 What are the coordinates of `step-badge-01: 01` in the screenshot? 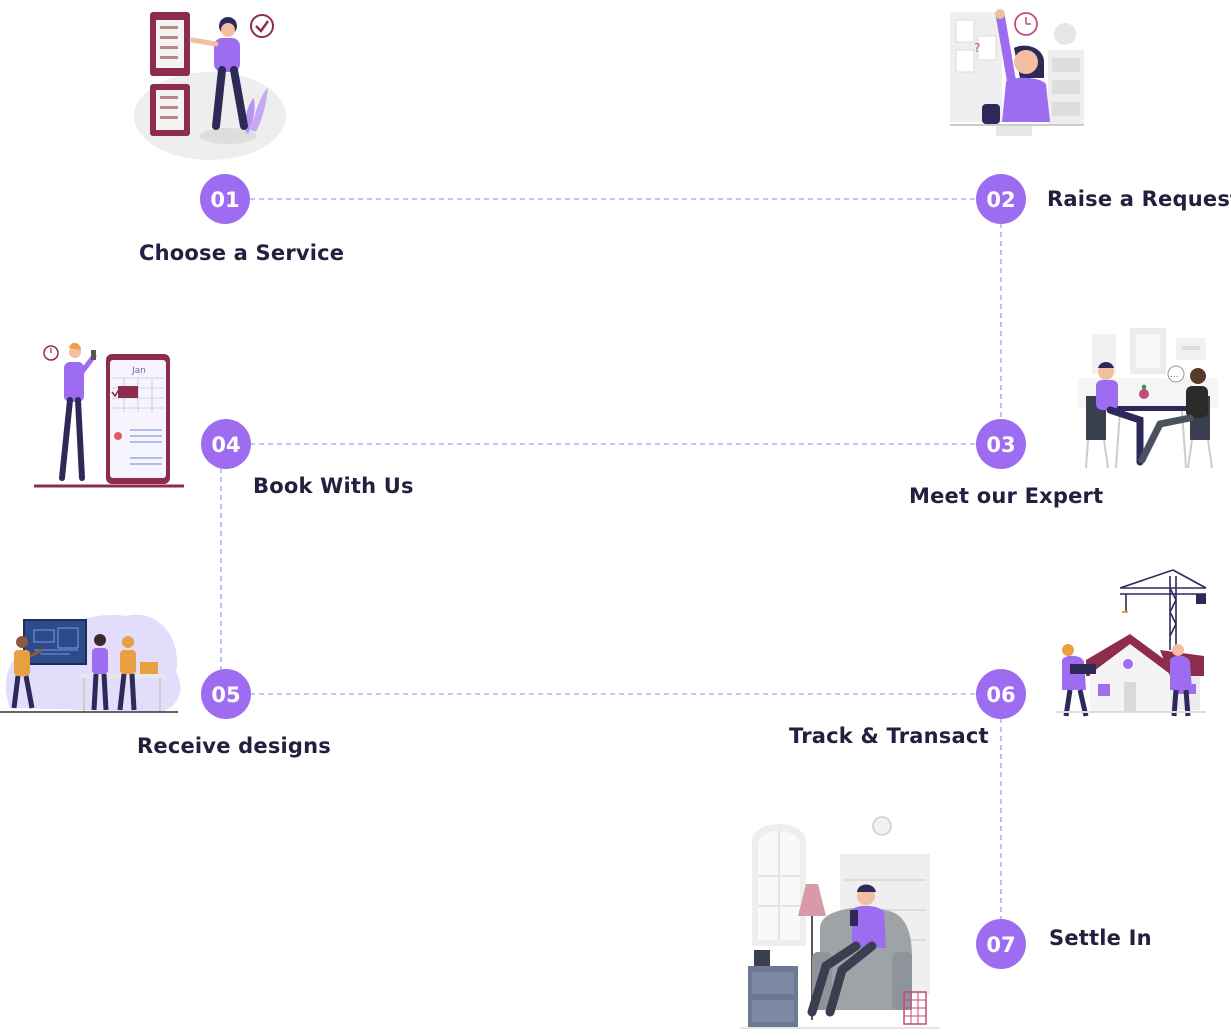 It's located at (225, 199).